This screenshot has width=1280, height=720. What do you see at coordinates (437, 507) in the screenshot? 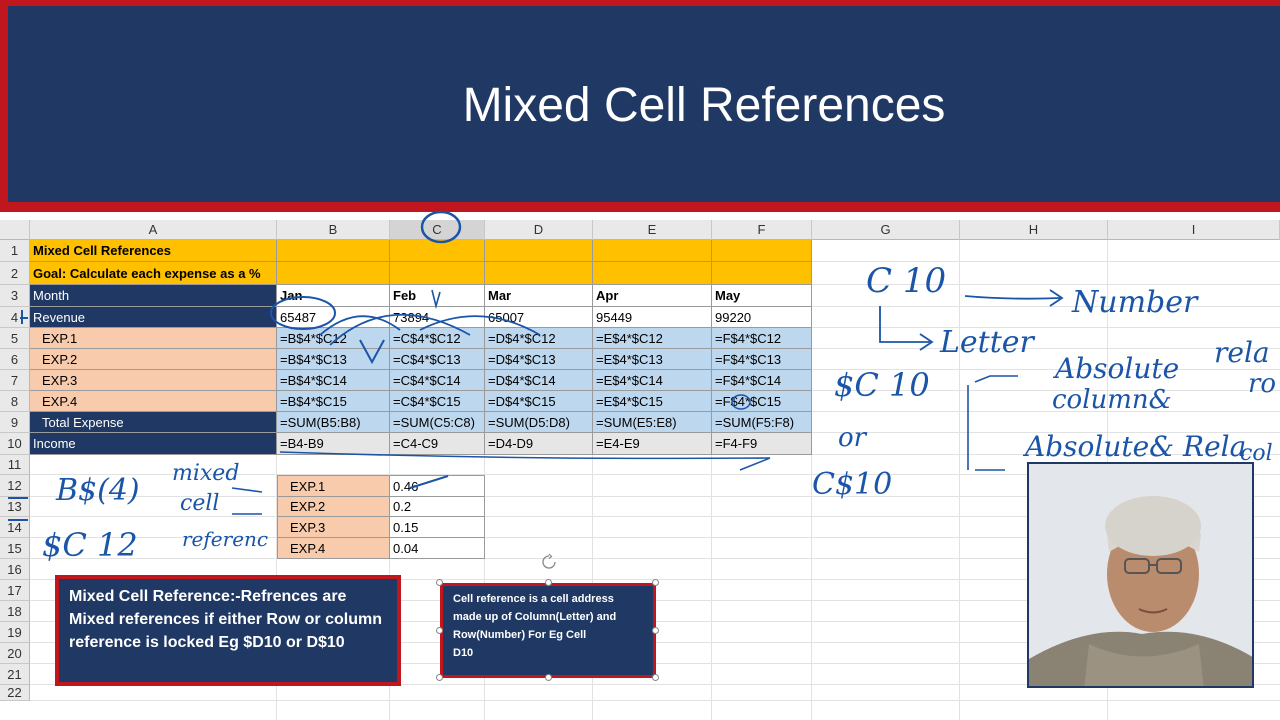
I see `cell: 0.2` at bounding box center [437, 507].